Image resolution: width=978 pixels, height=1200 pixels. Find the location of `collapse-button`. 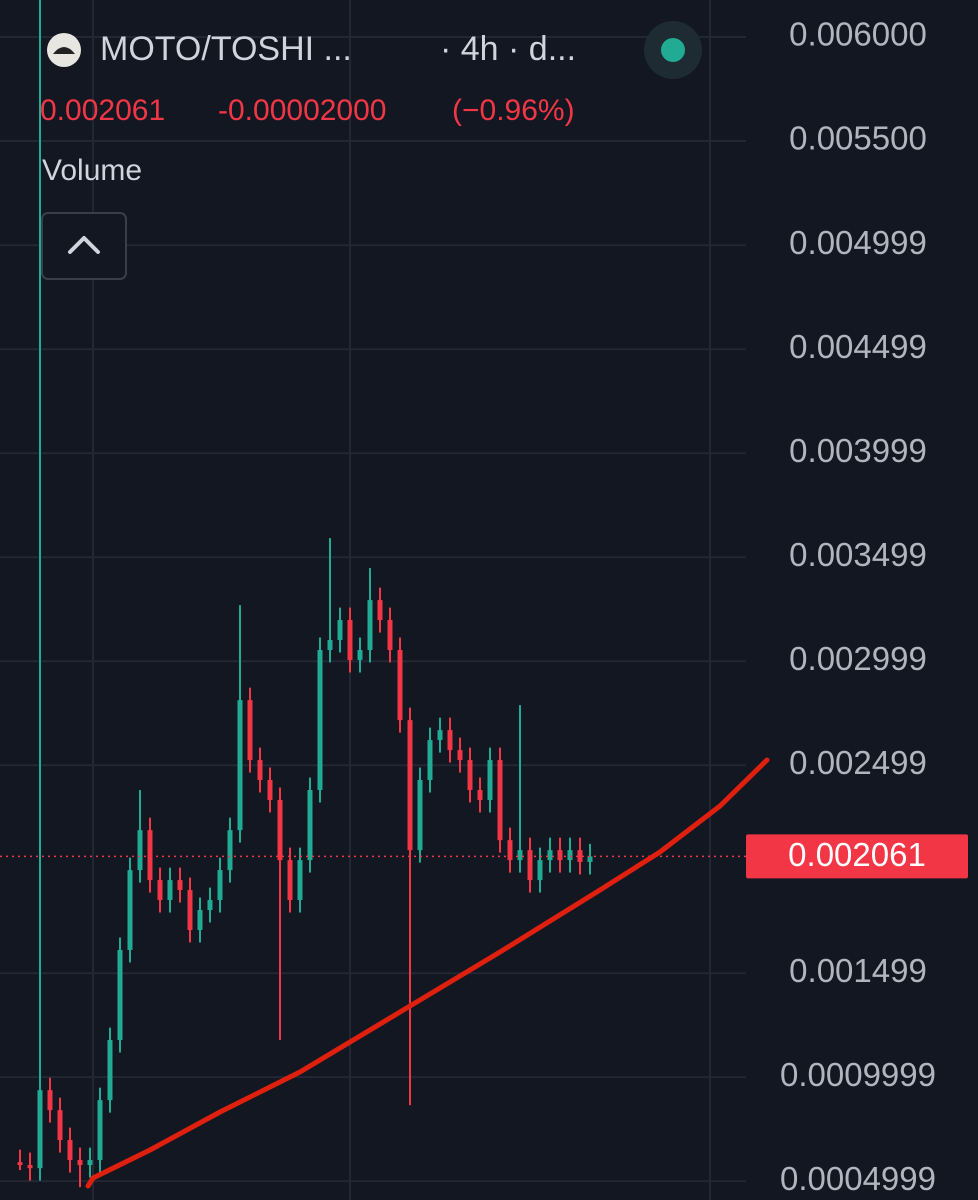

collapse-button is located at coordinates (84, 246).